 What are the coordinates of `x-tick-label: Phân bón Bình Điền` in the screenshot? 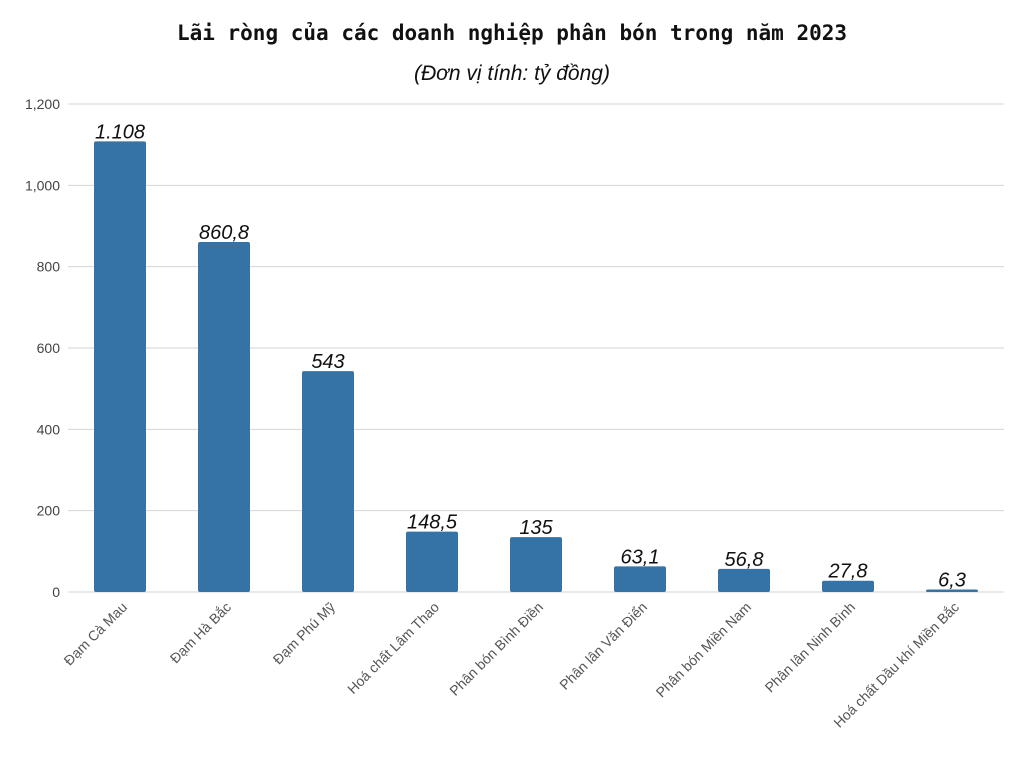 It's located at (496, 649).